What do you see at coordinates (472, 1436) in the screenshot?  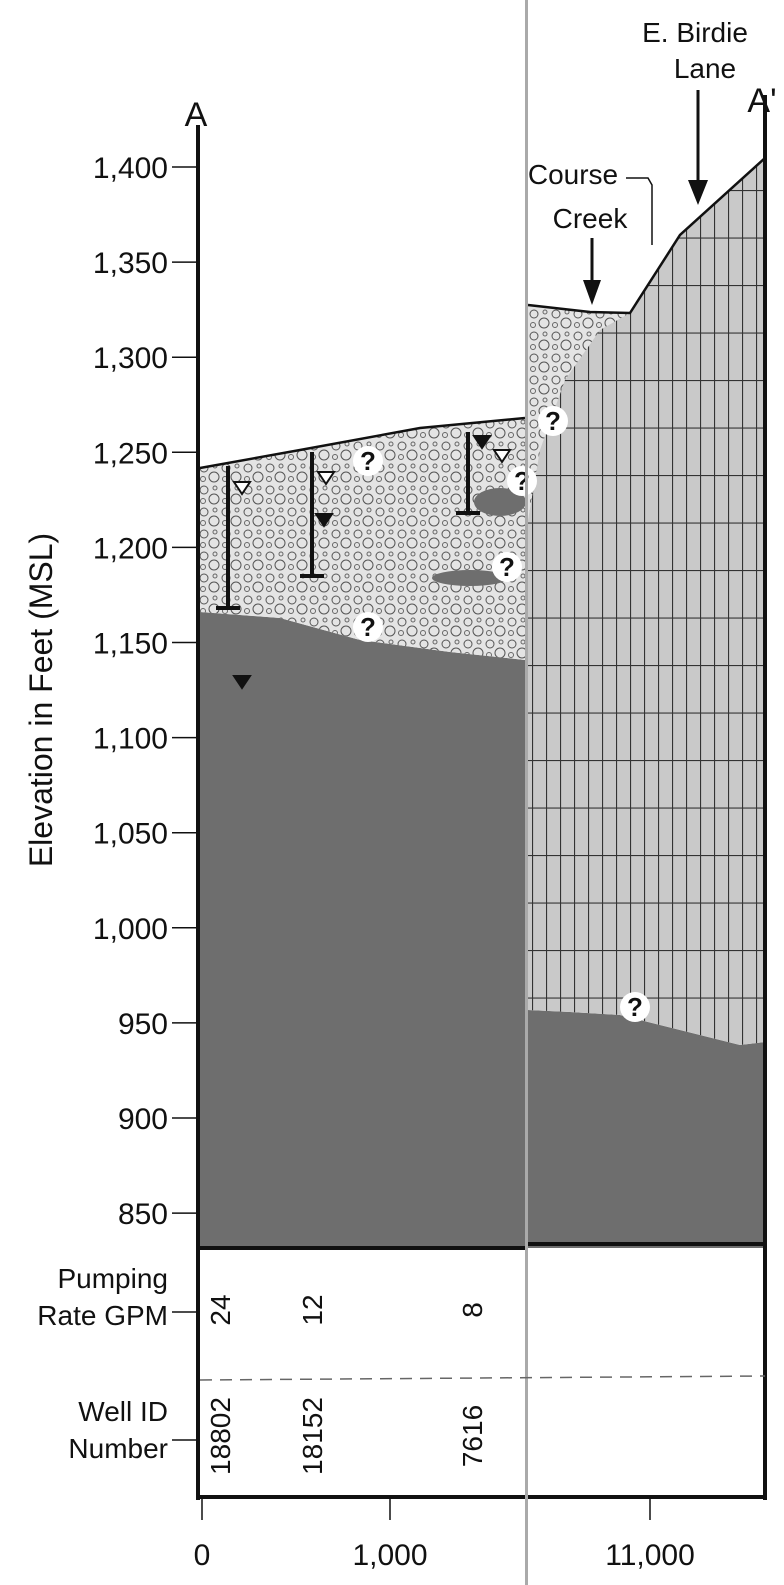 I see `well-id: 7616` at bounding box center [472, 1436].